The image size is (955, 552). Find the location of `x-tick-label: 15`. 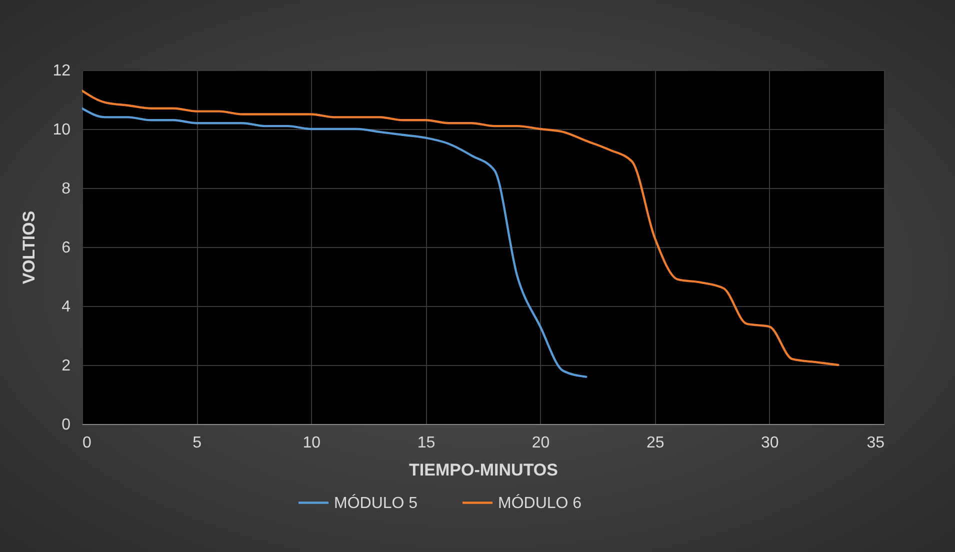

x-tick-label: 15 is located at coordinates (426, 443).